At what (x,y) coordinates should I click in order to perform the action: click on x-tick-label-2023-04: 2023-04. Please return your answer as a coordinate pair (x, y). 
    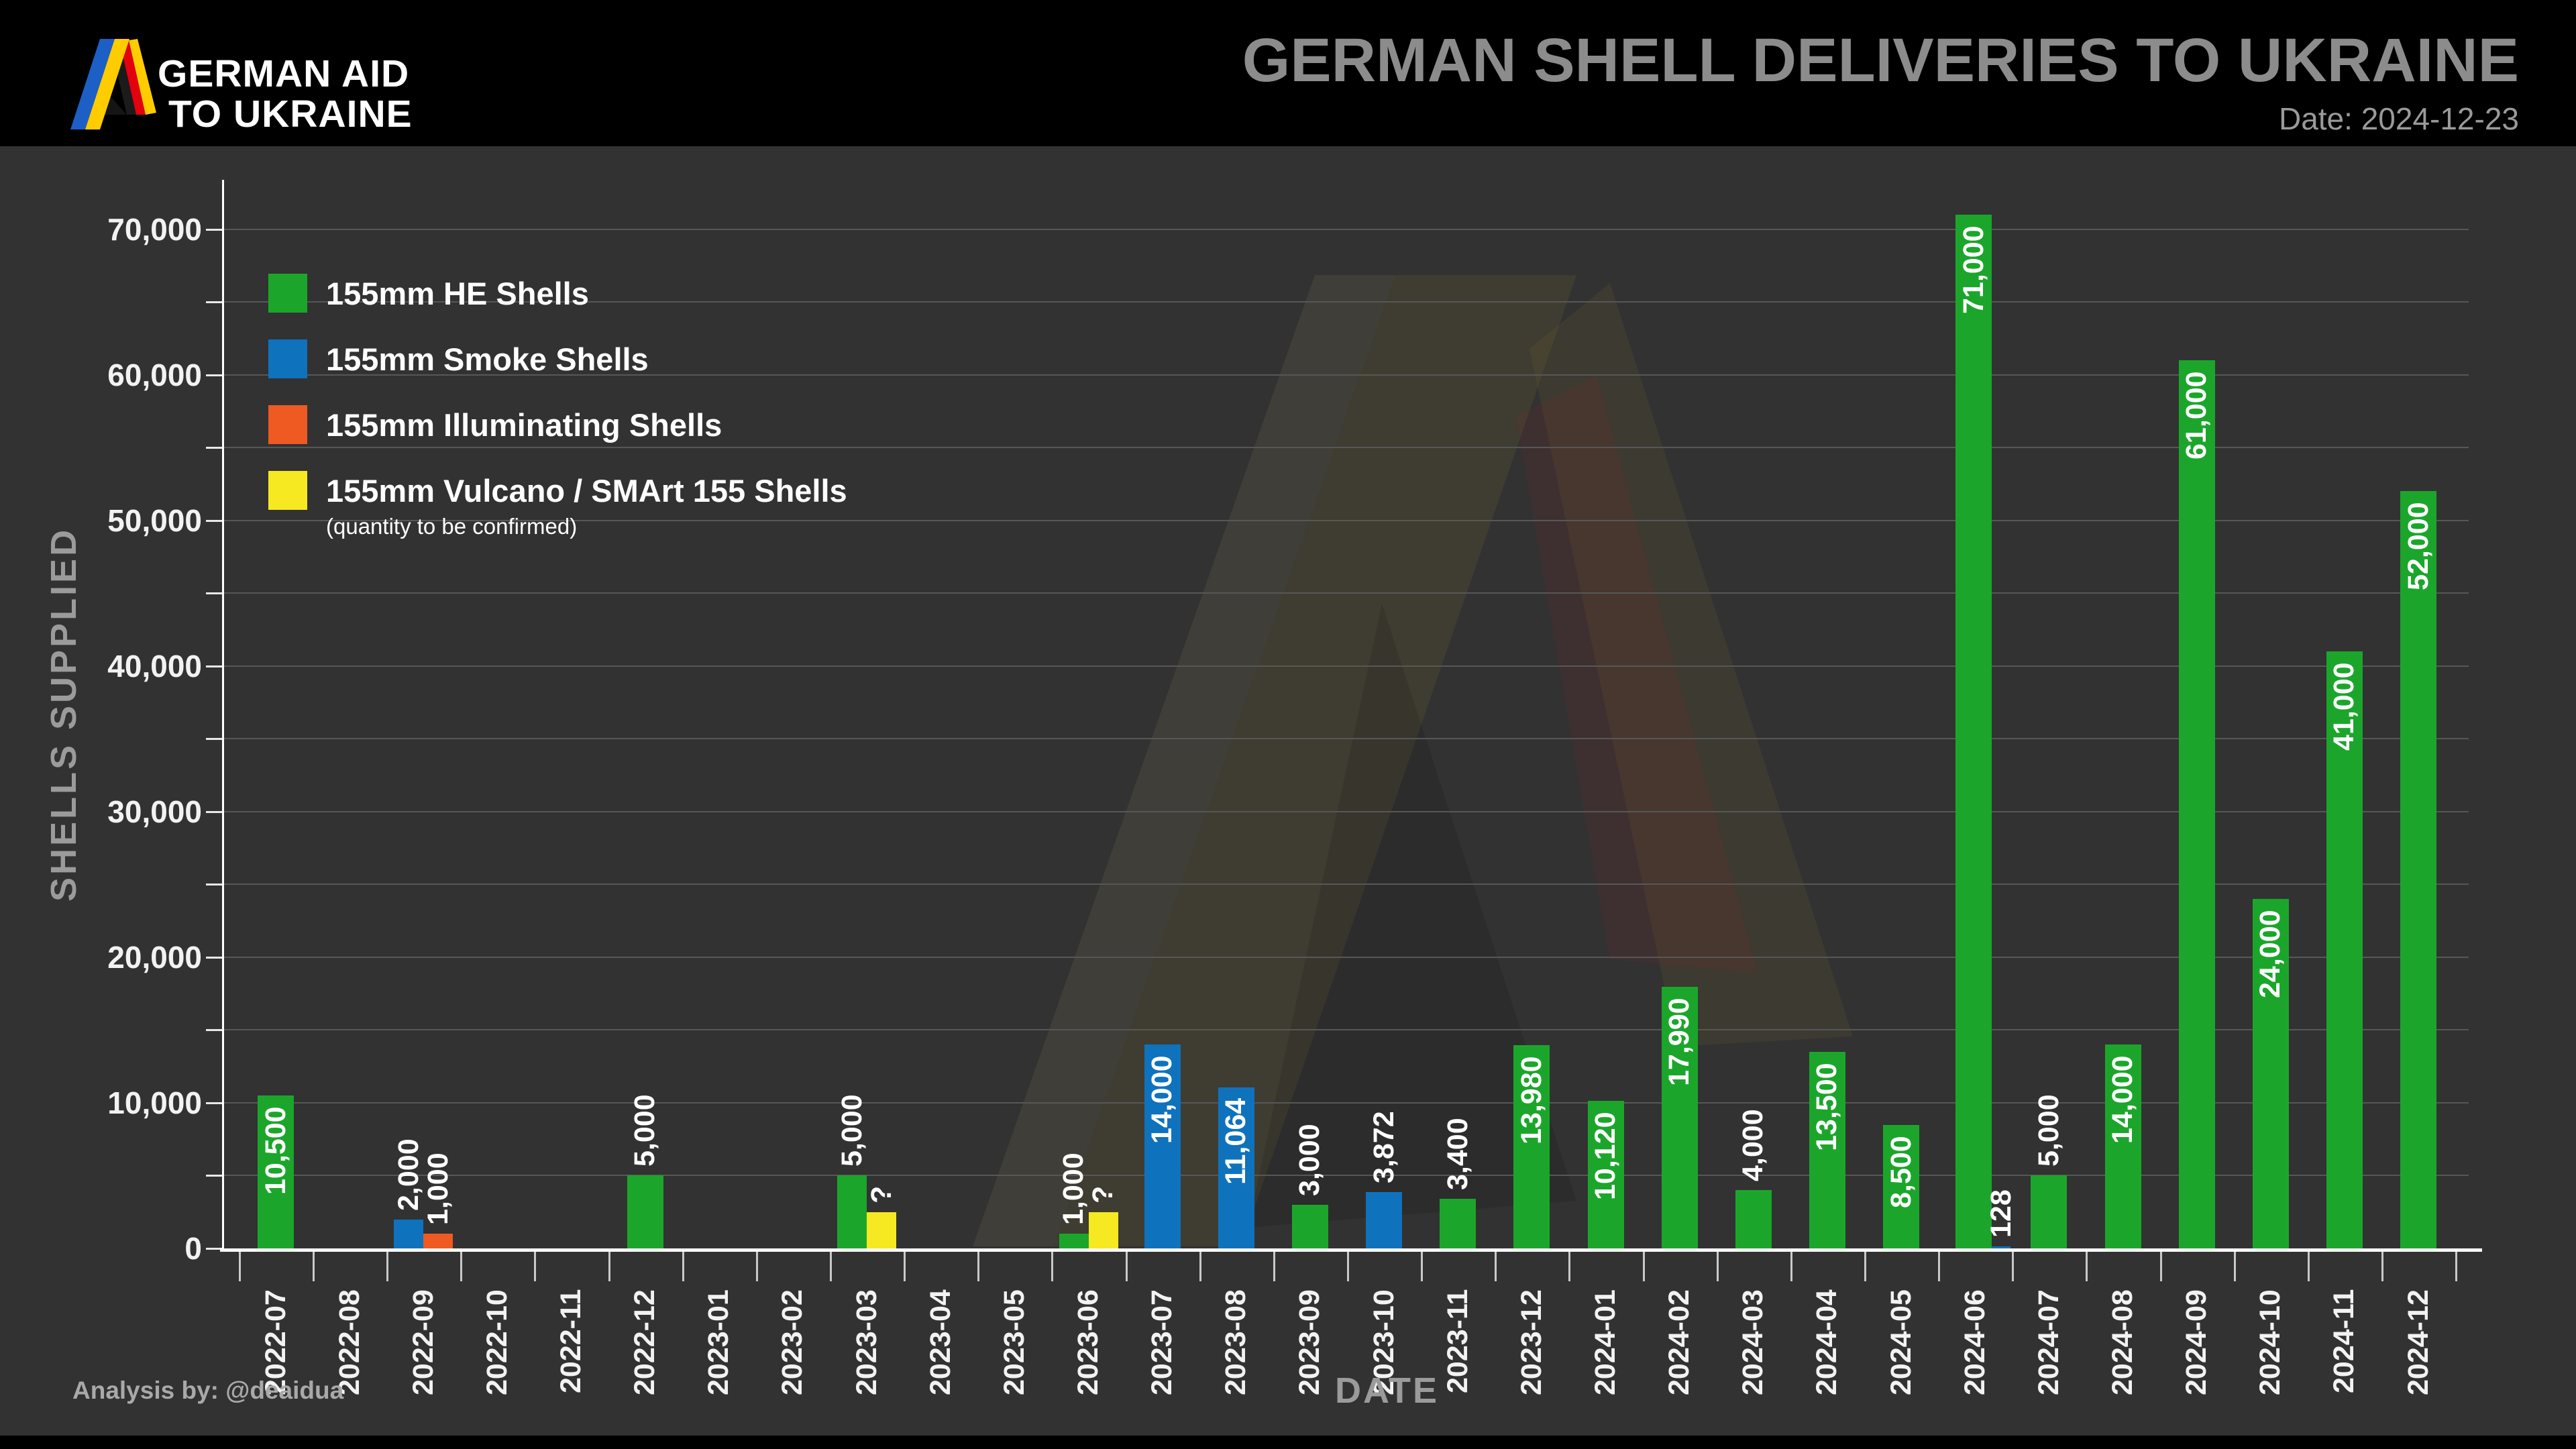
    Looking at the image, I should click on (940, 1342).